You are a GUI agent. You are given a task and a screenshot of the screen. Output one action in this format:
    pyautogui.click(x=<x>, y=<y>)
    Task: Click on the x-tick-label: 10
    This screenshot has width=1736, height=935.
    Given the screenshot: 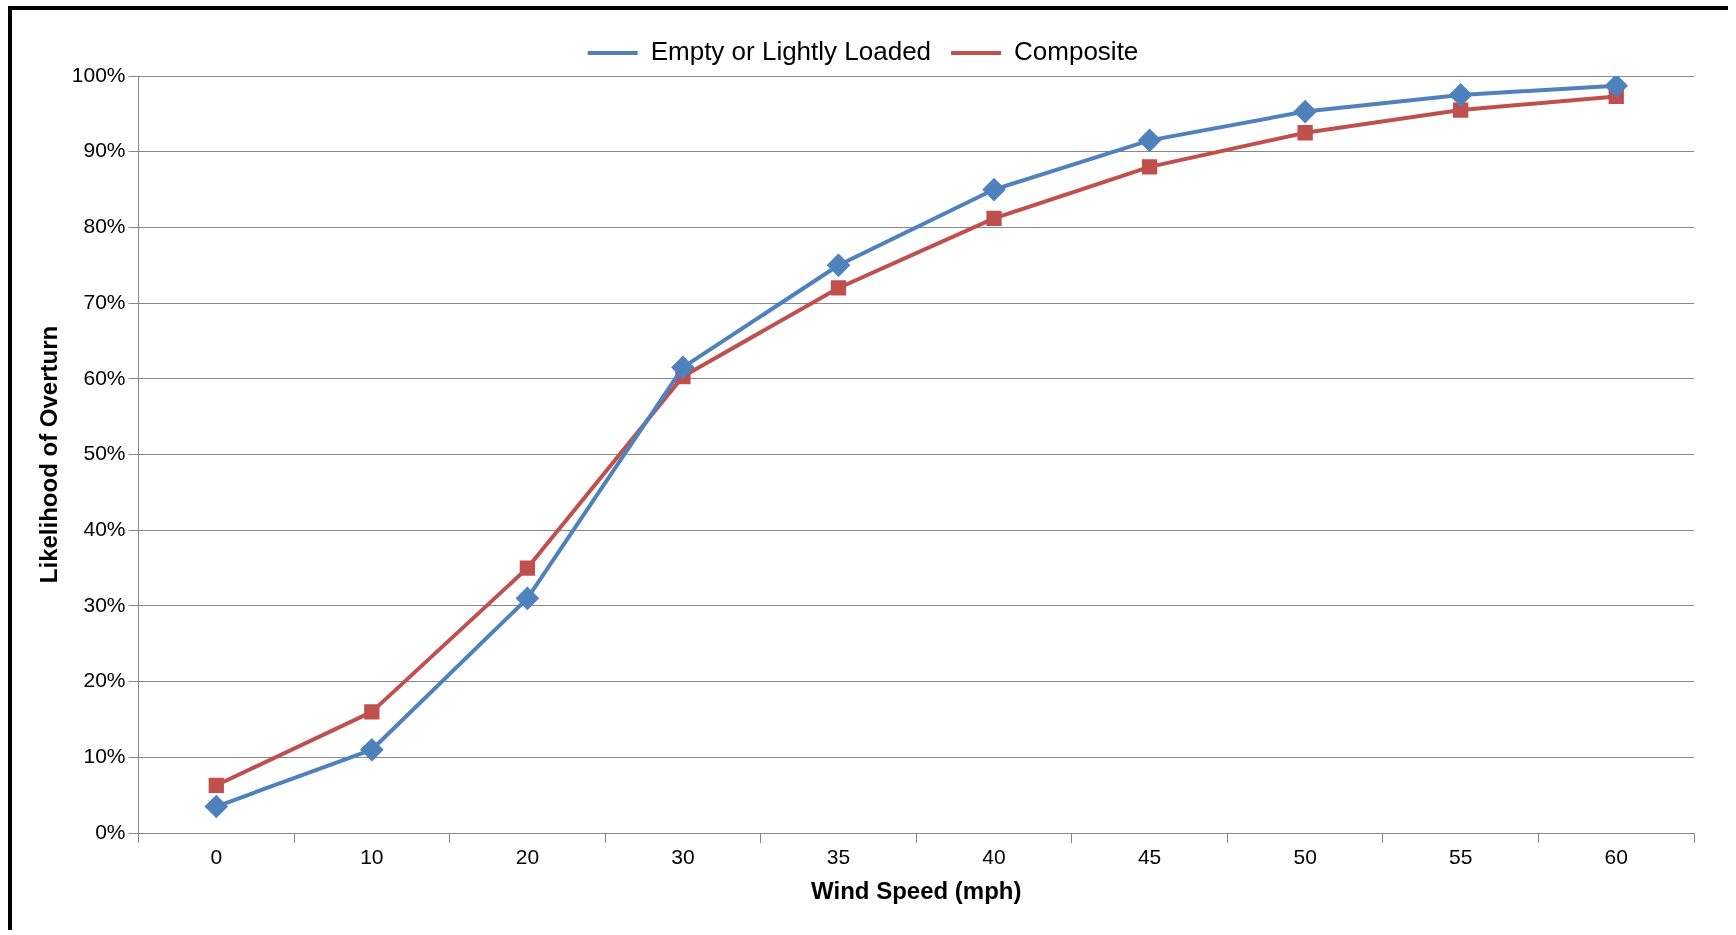 What is the action you would take?
    pyautogui.click(x=372, y=857)
    